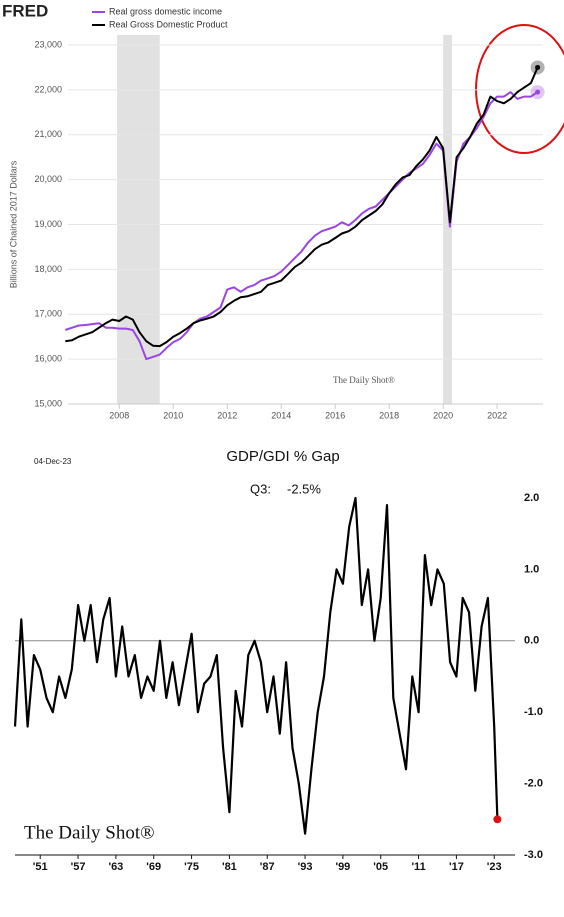 This screenshot has width=564, height=917. I want to click on x-tick-label: '51, so click(40, 867).